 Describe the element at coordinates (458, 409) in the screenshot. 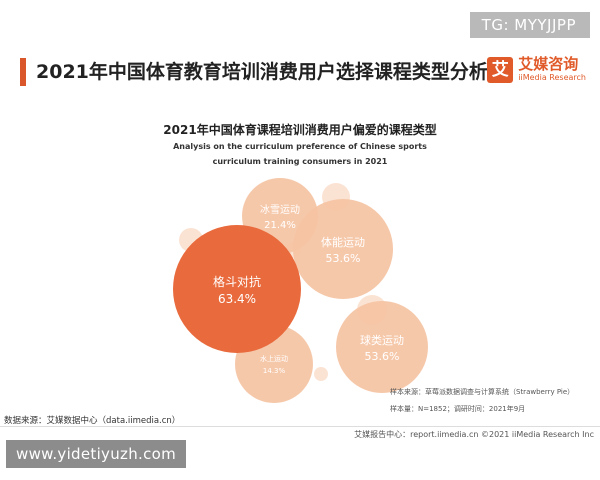

I see `sample-size-note: 样本量：N=1852；调研时间：2021年9月` at that location.